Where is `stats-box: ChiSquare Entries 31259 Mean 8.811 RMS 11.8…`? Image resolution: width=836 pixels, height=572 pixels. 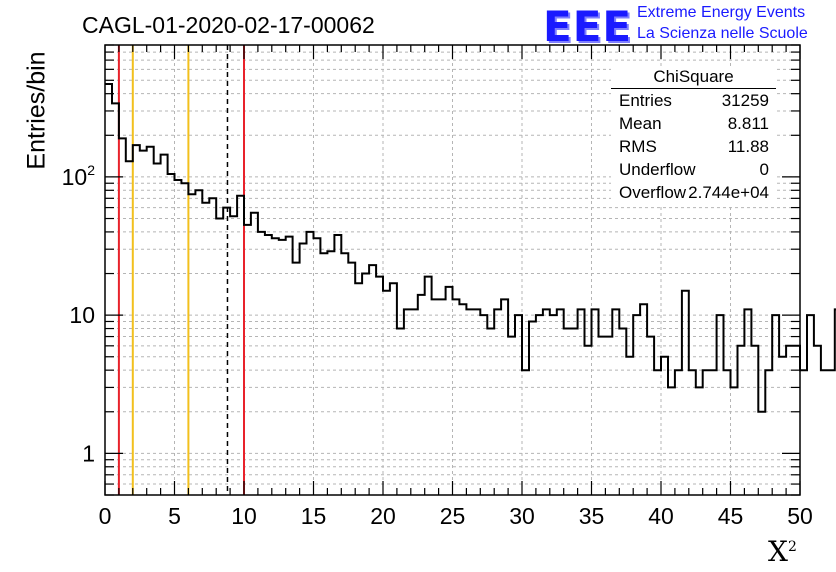
stats-box: ChiSquare Entries 31259 Mean 8.811 RMS 11.8… is located at coordinates (693, 135).